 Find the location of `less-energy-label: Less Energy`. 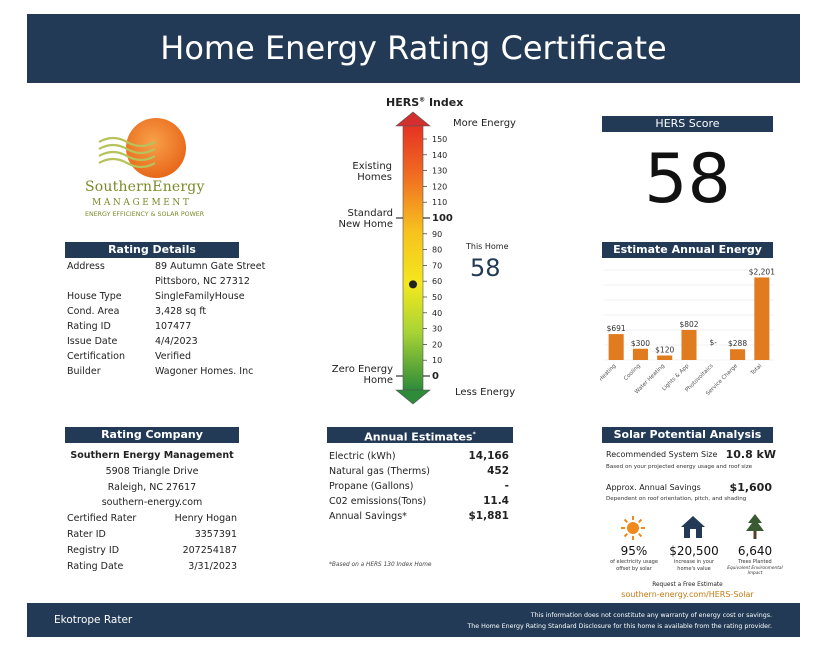

less-energy-label: Less Energy is located at coordinates (485, 392).